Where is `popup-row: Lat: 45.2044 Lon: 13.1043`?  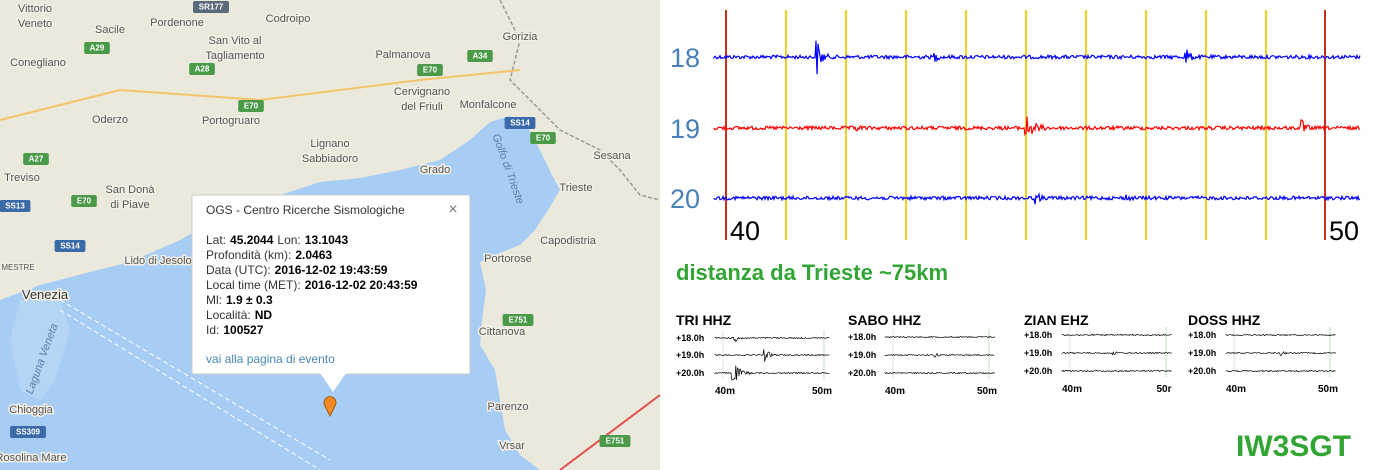 popup-row: Lat: 45.2044 Lon: 13.1043 is located at coordinates (277, 240).